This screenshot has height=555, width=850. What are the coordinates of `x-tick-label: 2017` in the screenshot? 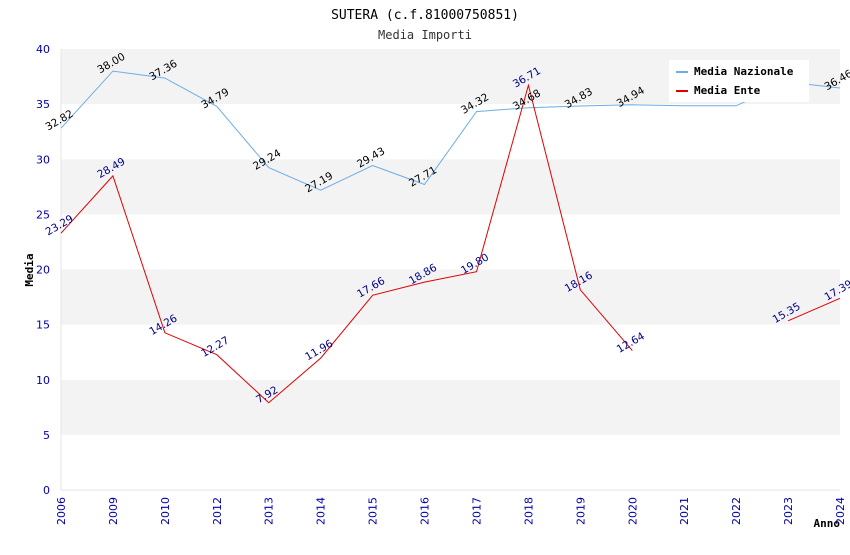 It's located at (476, 511).